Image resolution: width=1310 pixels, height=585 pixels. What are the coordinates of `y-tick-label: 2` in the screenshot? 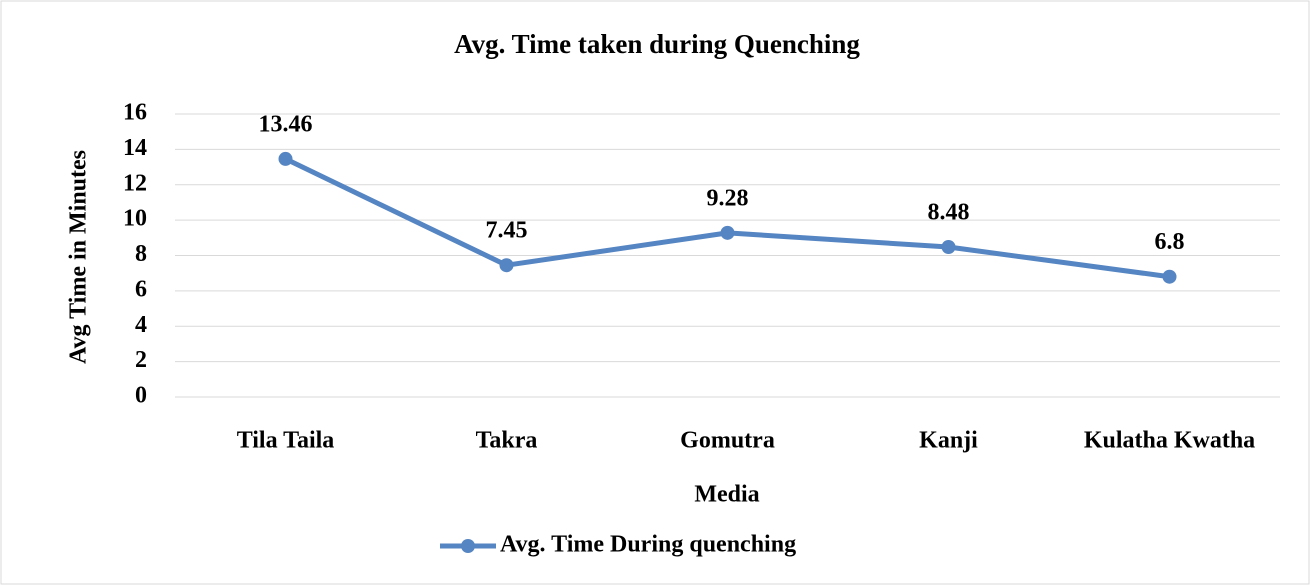 It's located at (141, 360).